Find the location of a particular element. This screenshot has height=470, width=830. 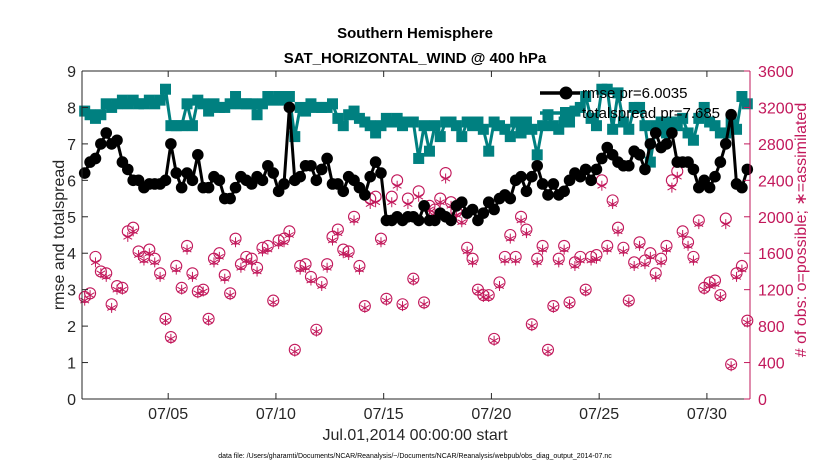

legend-marker-spread is located at coordinates (566, 113).